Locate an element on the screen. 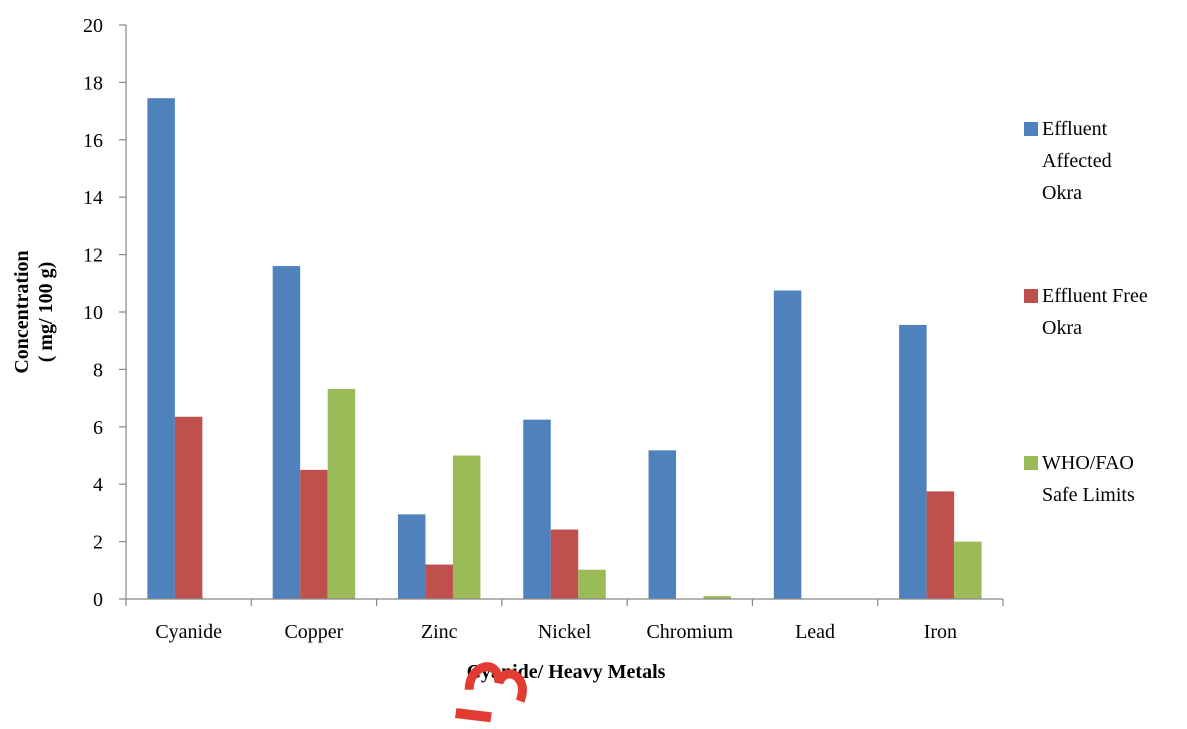  x-tick-label-chromium: Chromium is located at coordinates (689, 632).